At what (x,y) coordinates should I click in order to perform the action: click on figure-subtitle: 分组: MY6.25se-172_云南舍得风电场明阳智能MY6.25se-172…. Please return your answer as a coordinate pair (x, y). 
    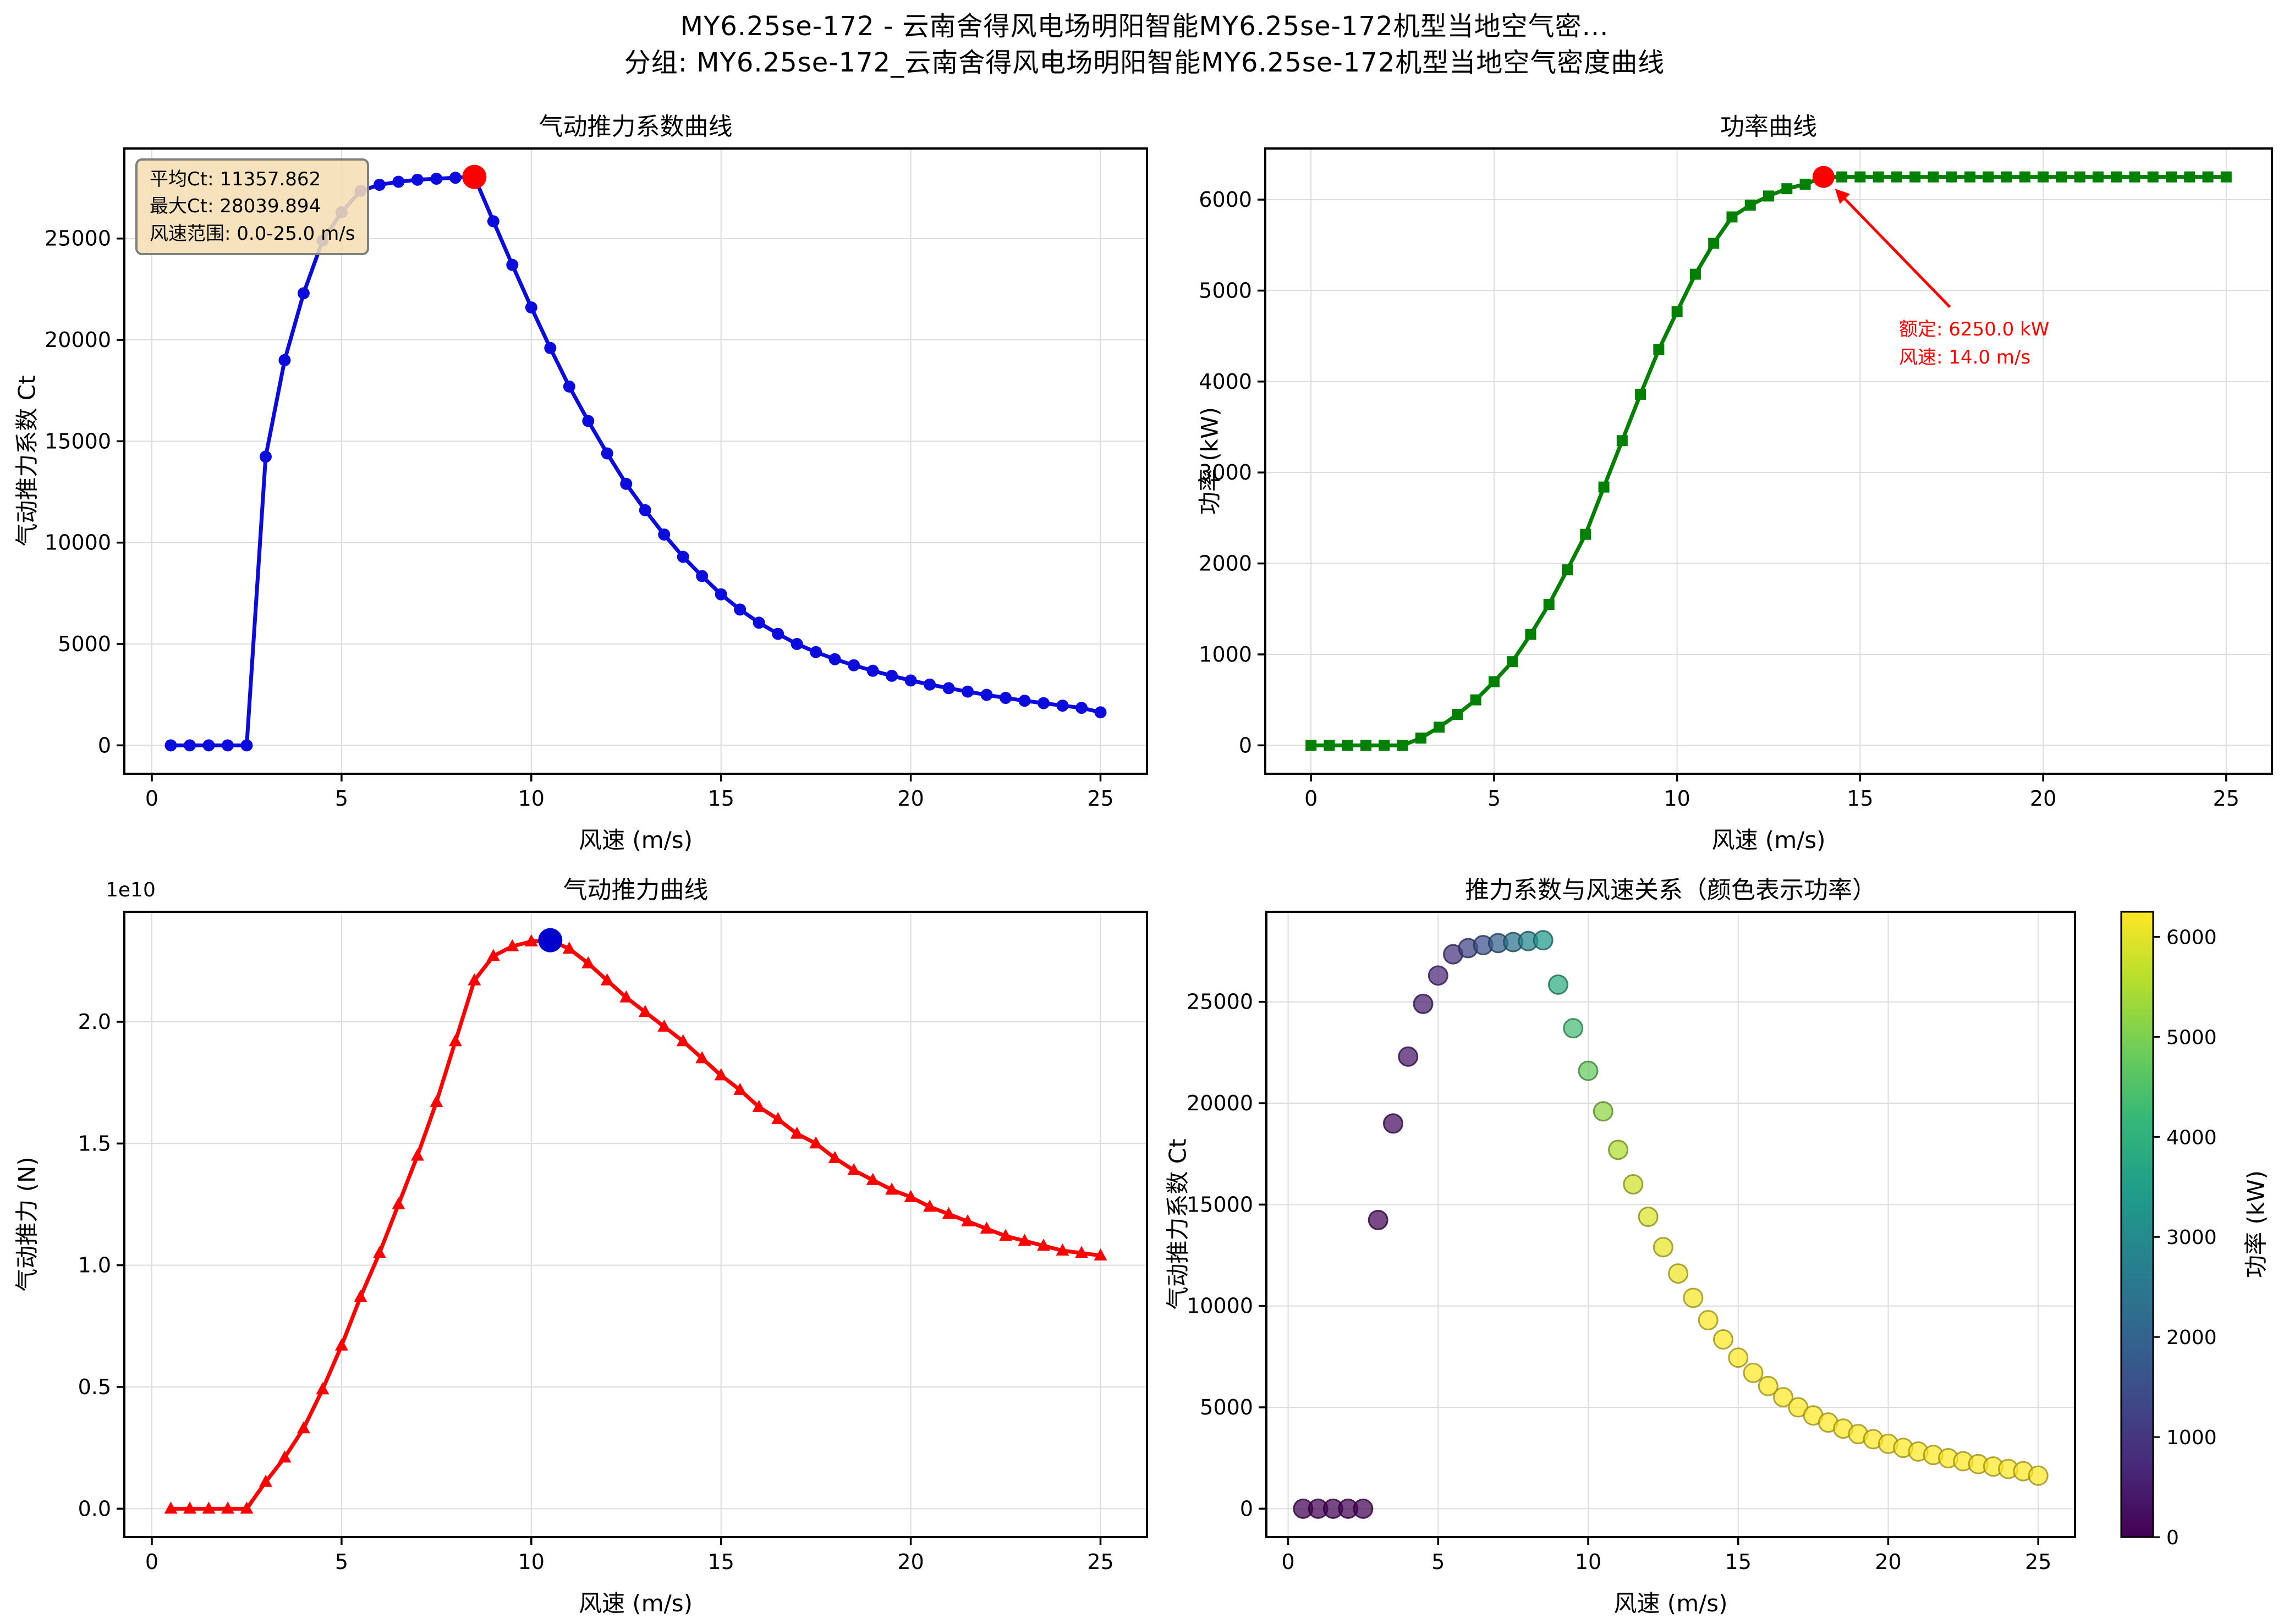
    Looking at the image, I should click on (1144, 62).